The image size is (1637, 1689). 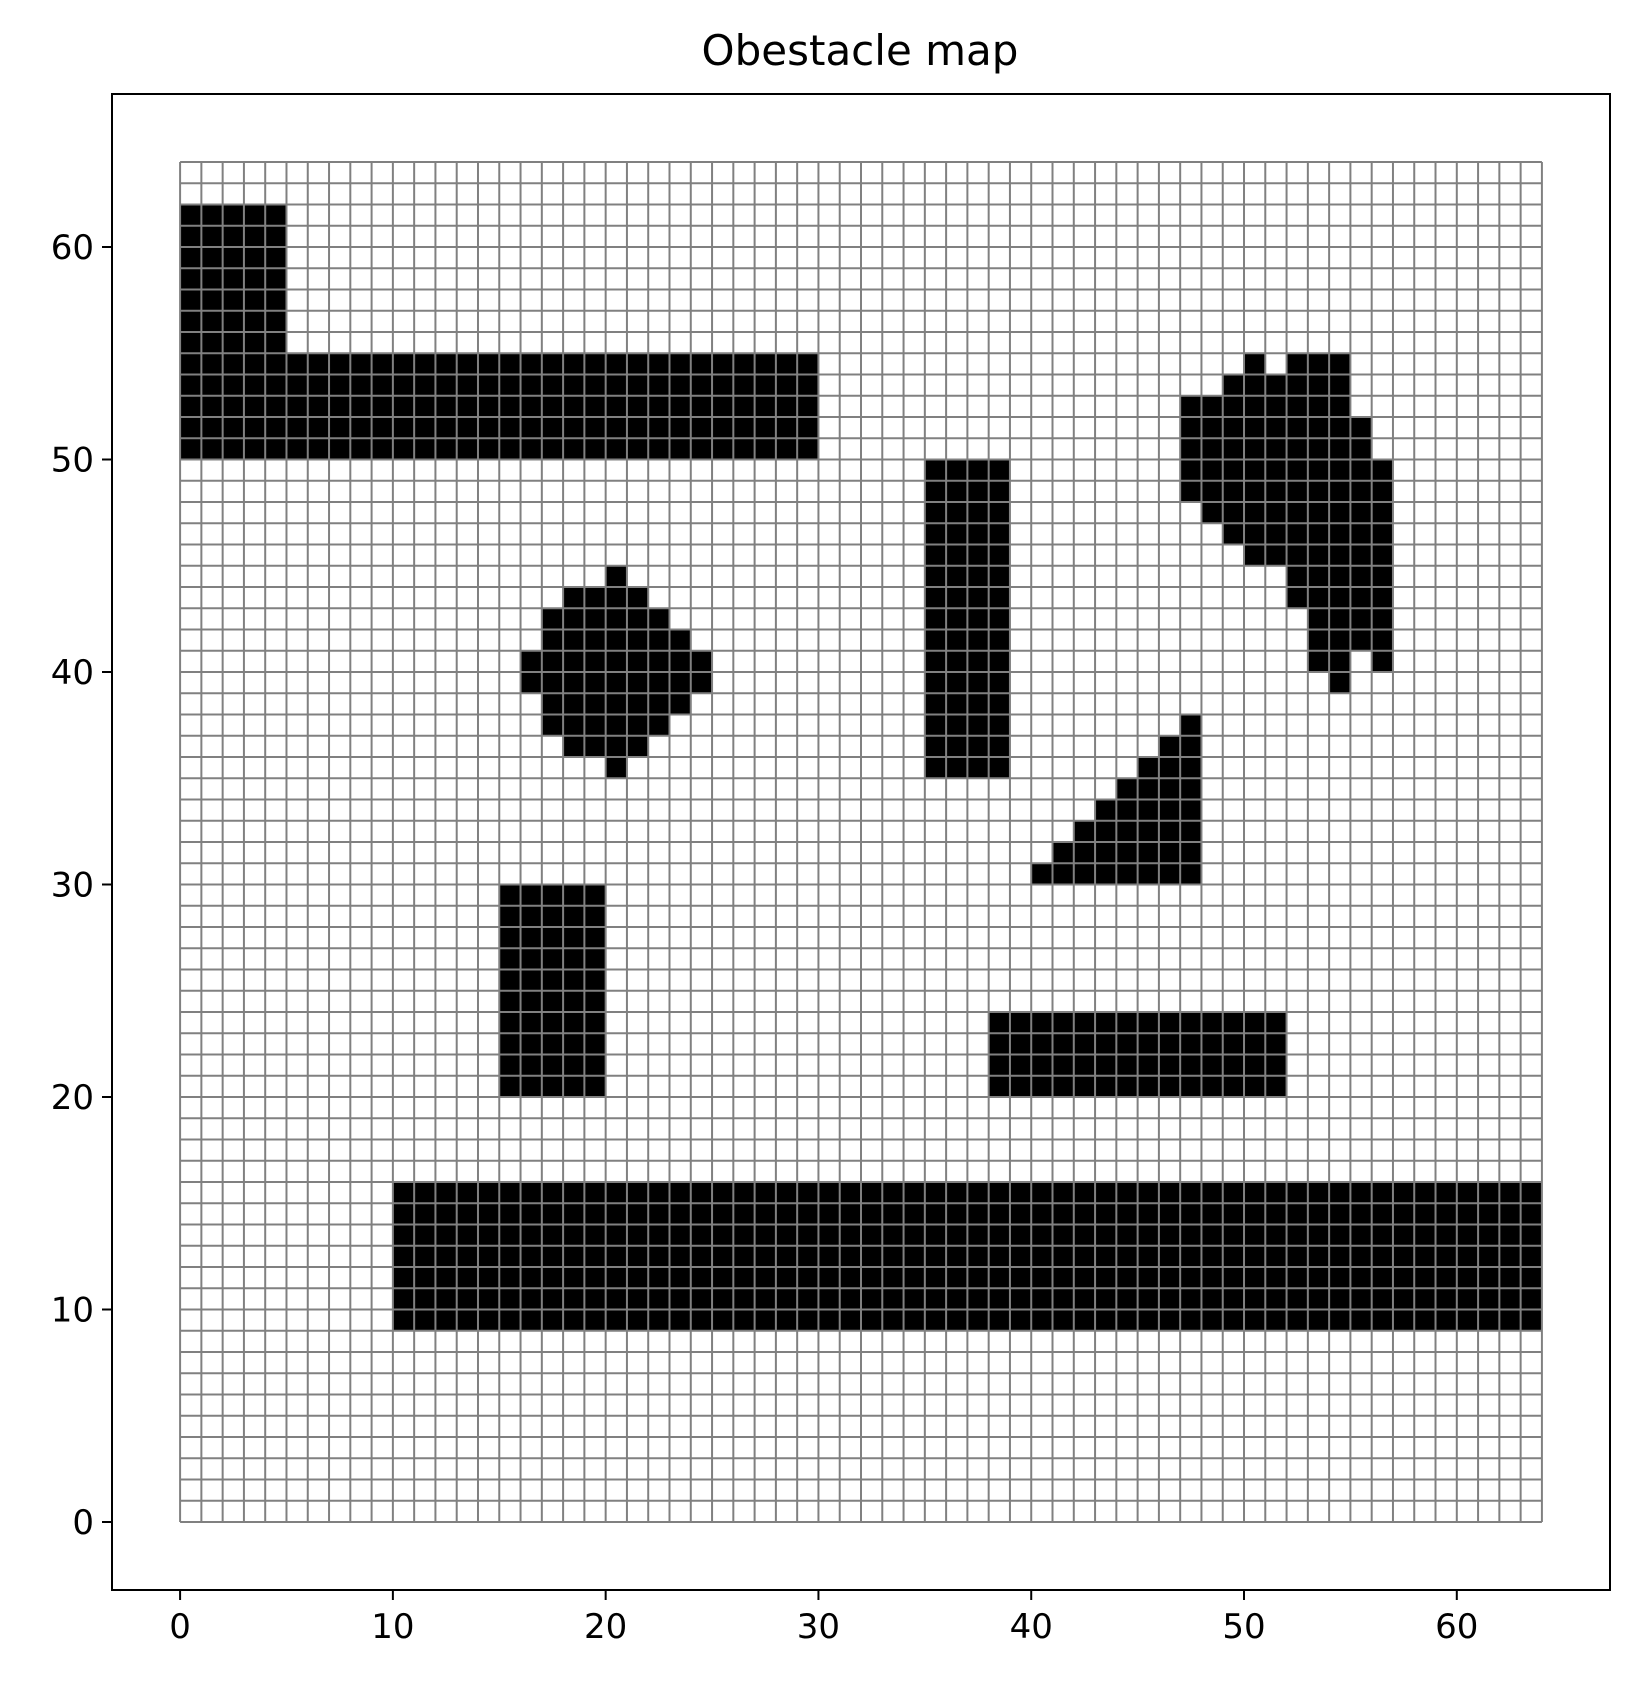 What do you see at coordinates (823, 1618) in the screenshot?
I see `x-axis: 0 10 20 30 40 50 60` at bounding box center [823, 1618].